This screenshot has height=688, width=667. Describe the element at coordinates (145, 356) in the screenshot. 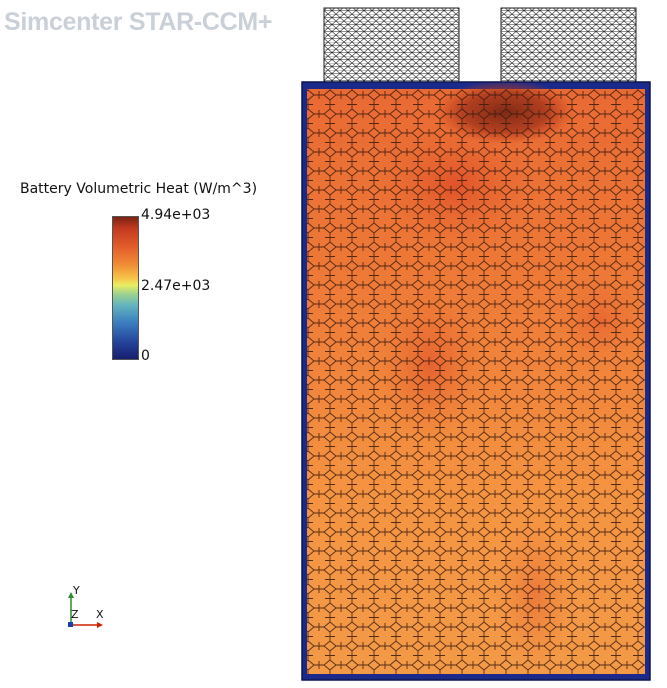

I see `legend-min-label: 0` at that location.